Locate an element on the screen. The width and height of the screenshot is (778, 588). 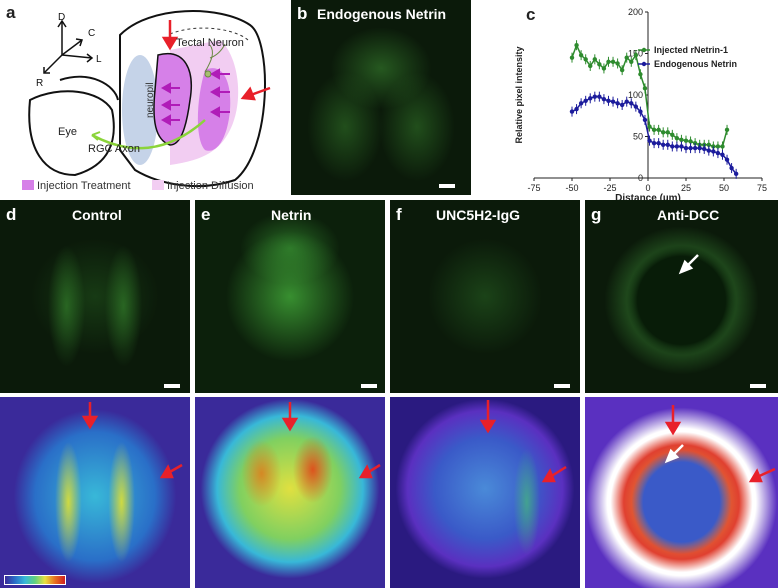
legend-label: Injected rNetrin-1 is located at coordinates (691, 50).